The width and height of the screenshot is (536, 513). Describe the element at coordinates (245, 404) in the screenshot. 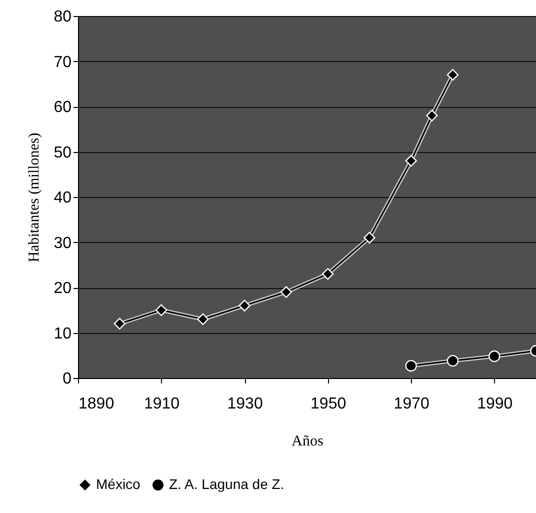

I see `x-tick-label: 1930` at that location.